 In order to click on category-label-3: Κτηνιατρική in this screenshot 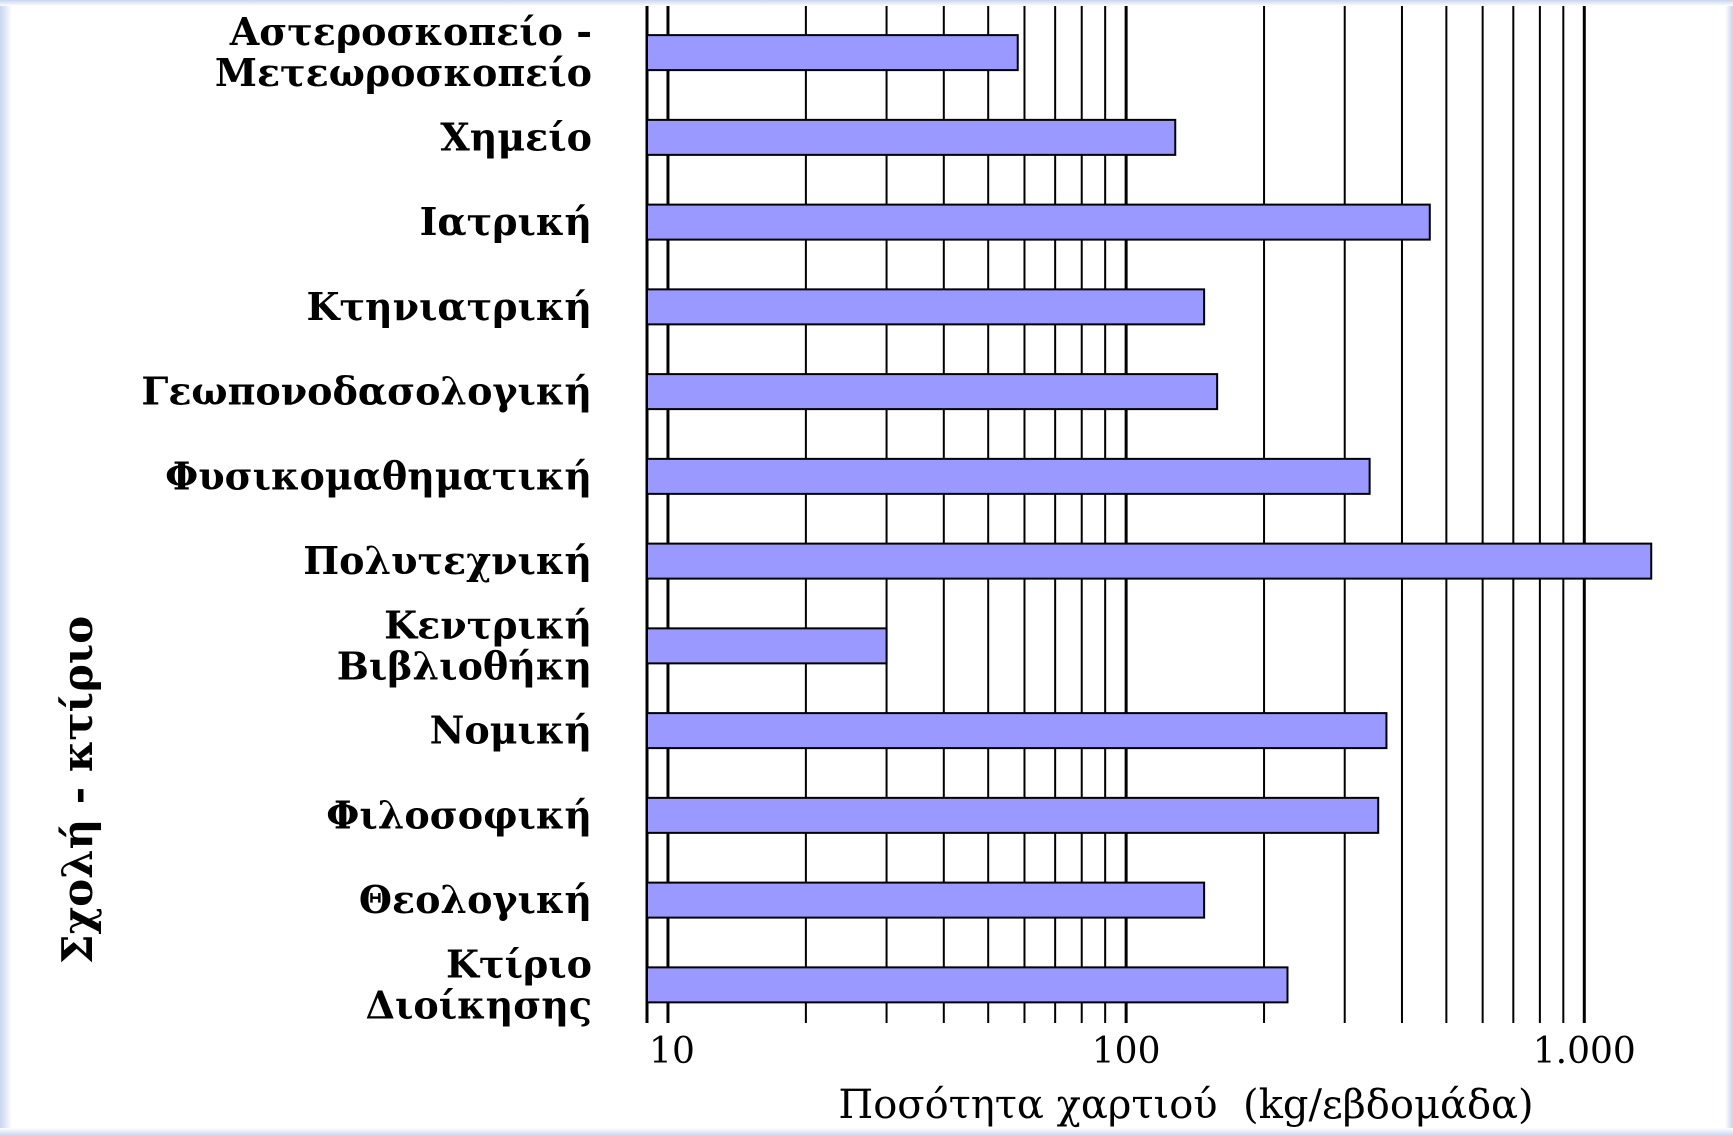, I will do `click(449, 306)`.